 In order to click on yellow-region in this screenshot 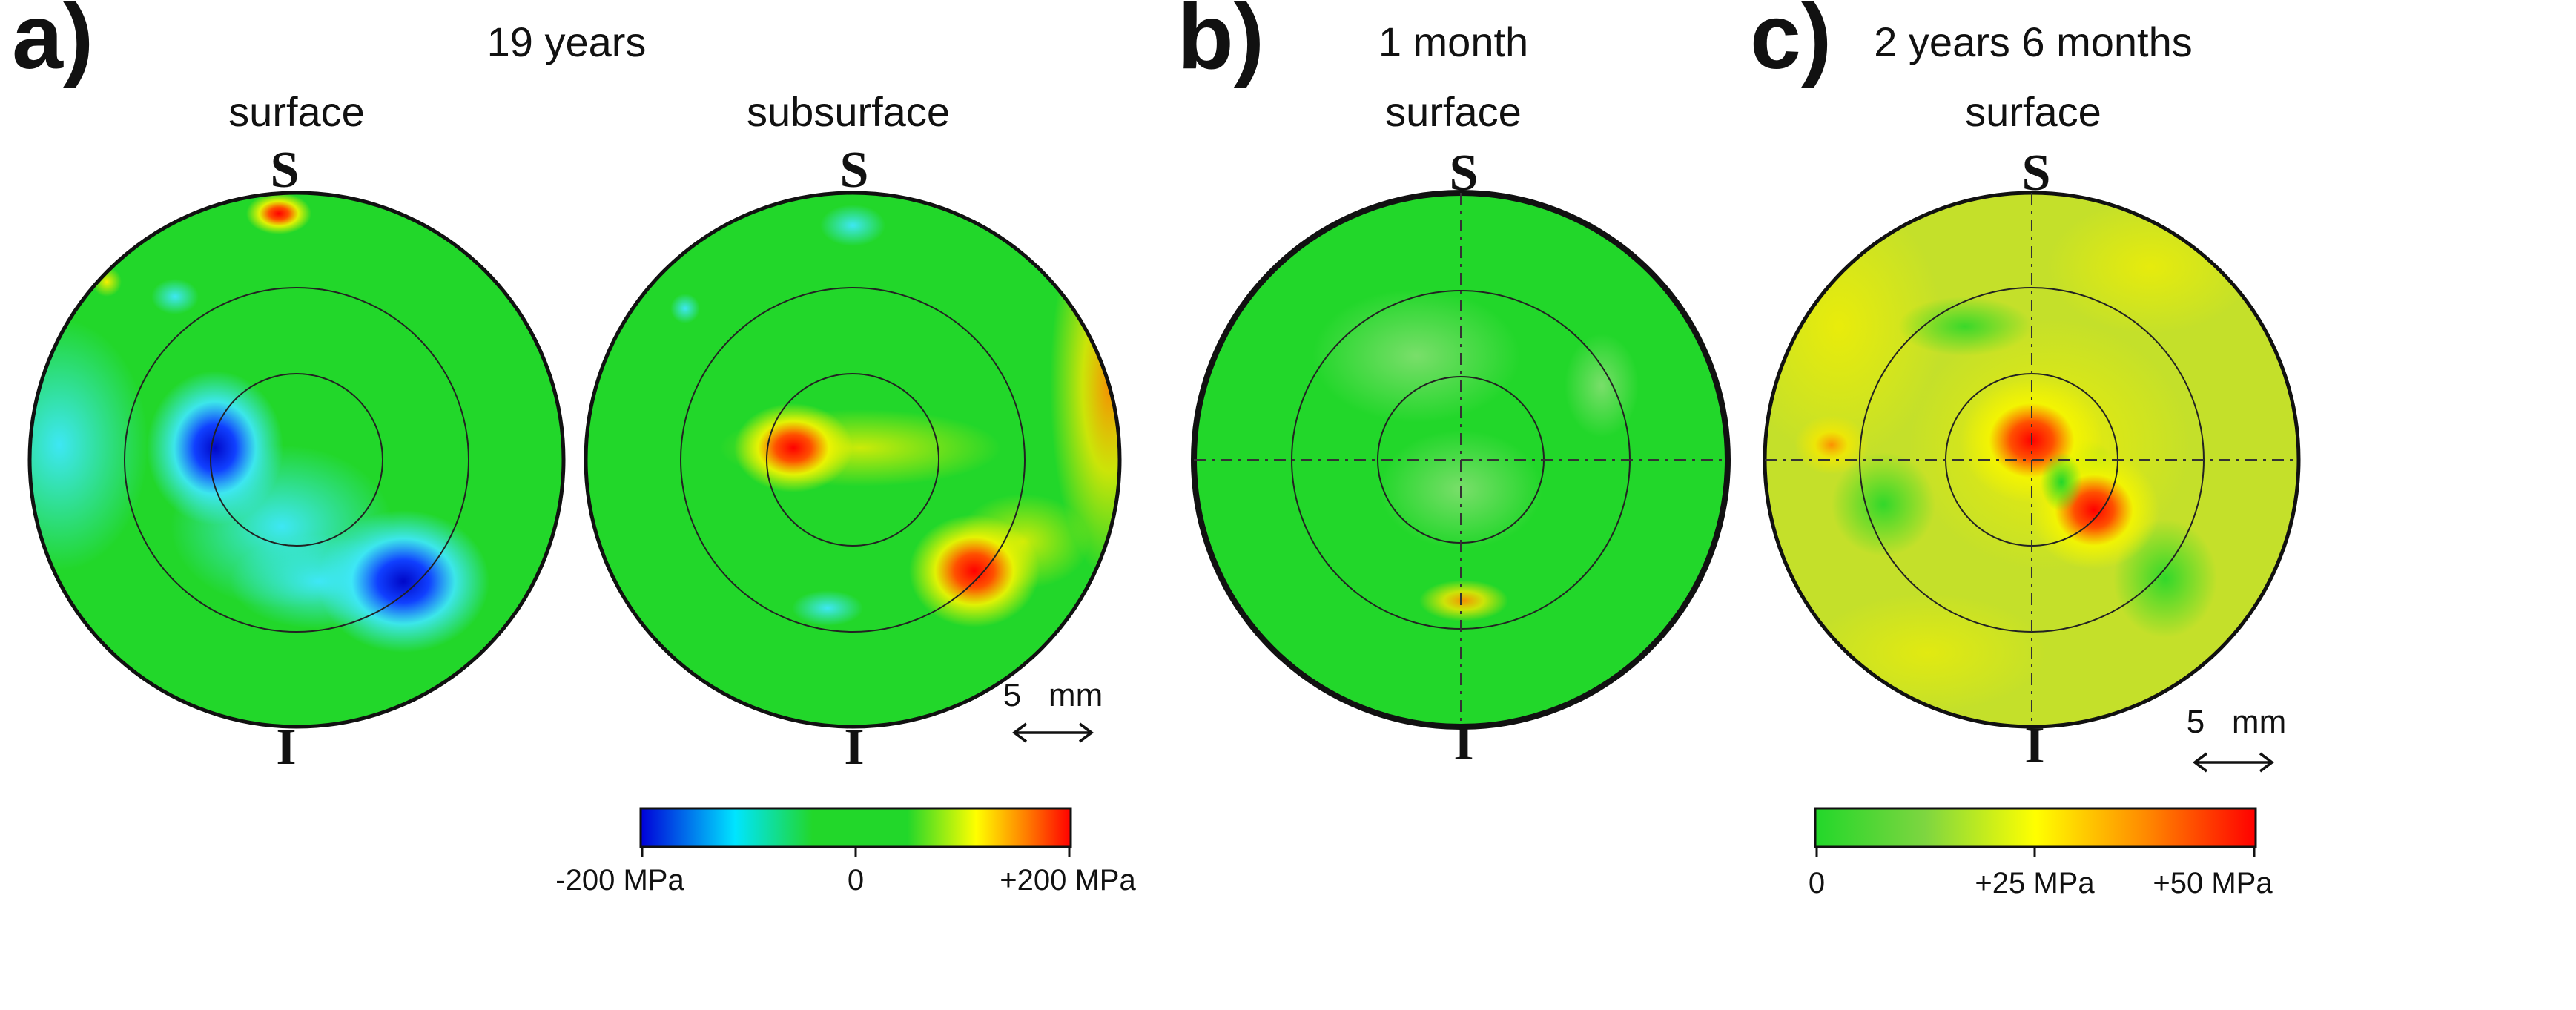, I will do `click(1831, 445)`.